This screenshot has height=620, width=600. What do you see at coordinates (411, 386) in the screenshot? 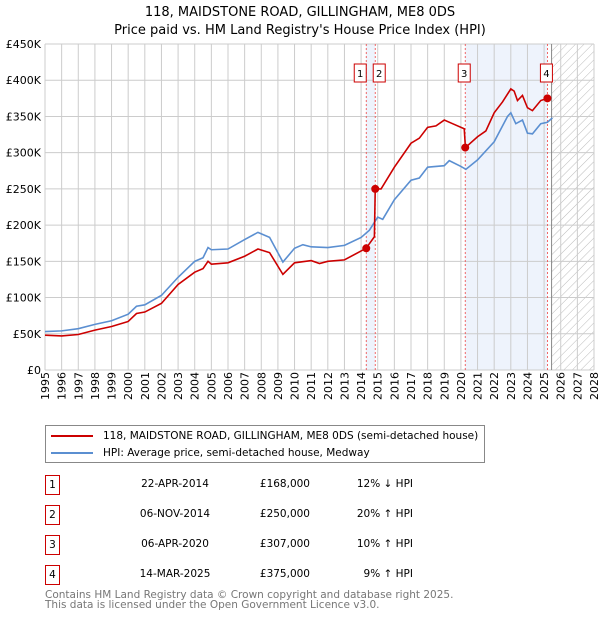
I see `x-tick-label: 2017` at bounding box center [411, 386].